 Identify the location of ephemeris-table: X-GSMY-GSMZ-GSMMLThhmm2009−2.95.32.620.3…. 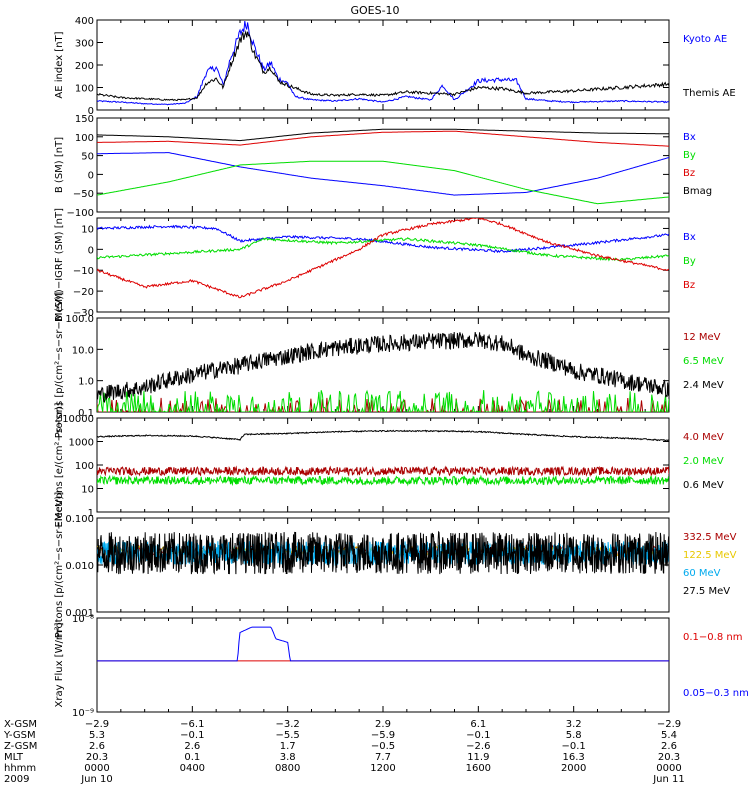
(344, 752).